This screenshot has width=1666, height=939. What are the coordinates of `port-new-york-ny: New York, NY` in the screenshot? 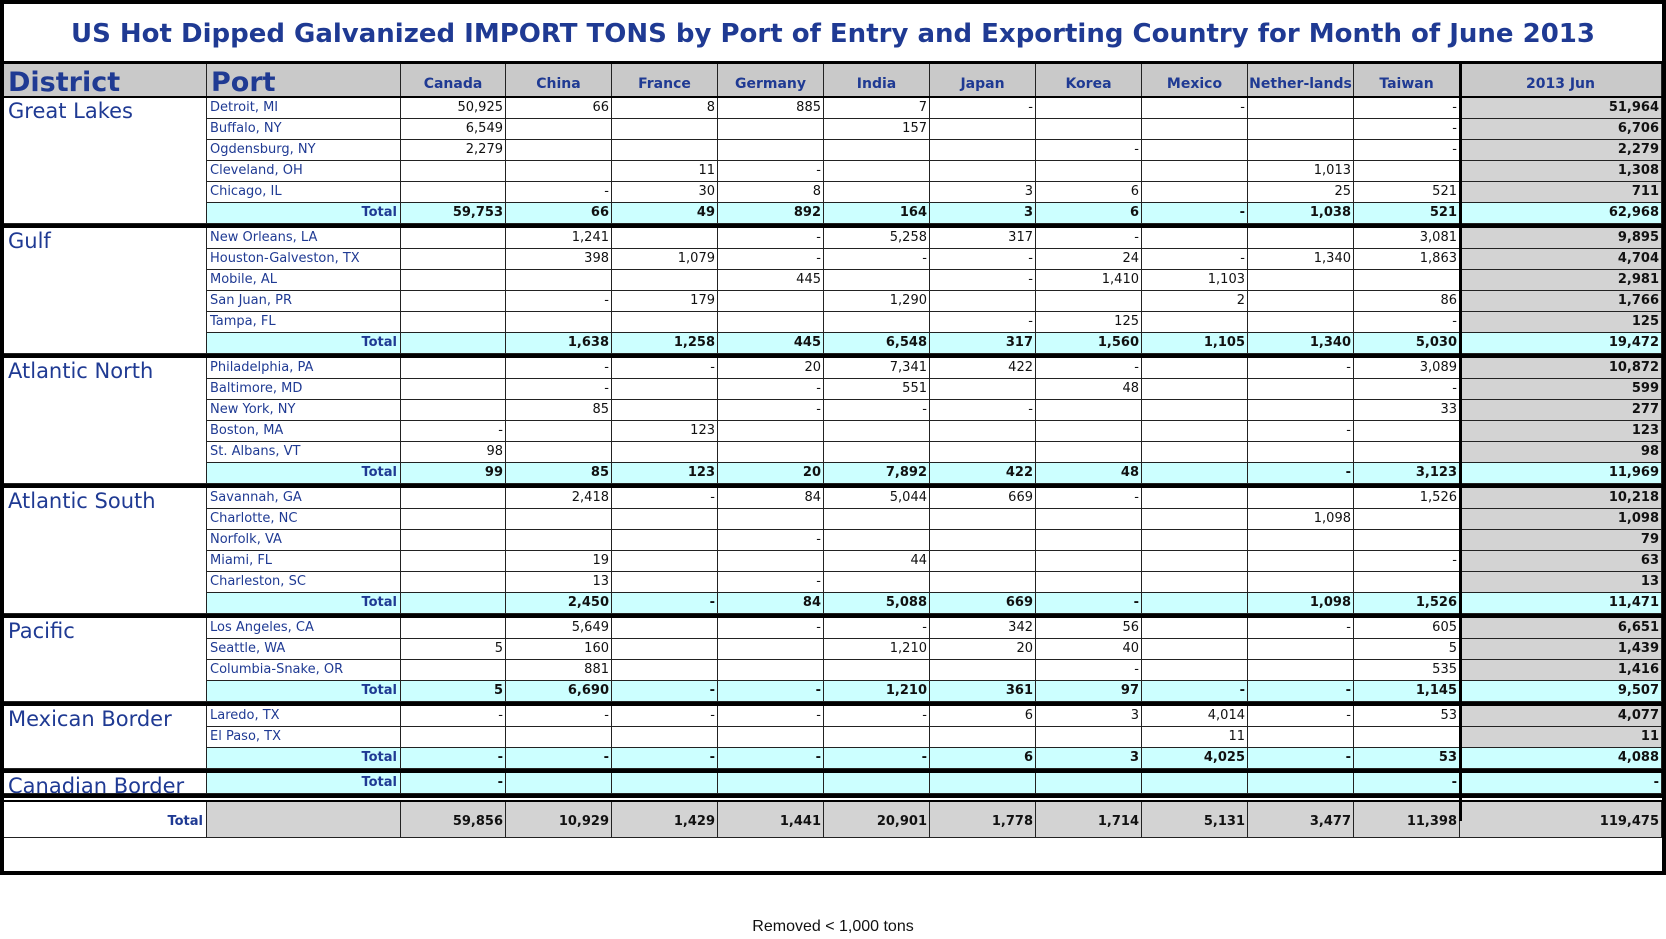 It's located at (304, 410).